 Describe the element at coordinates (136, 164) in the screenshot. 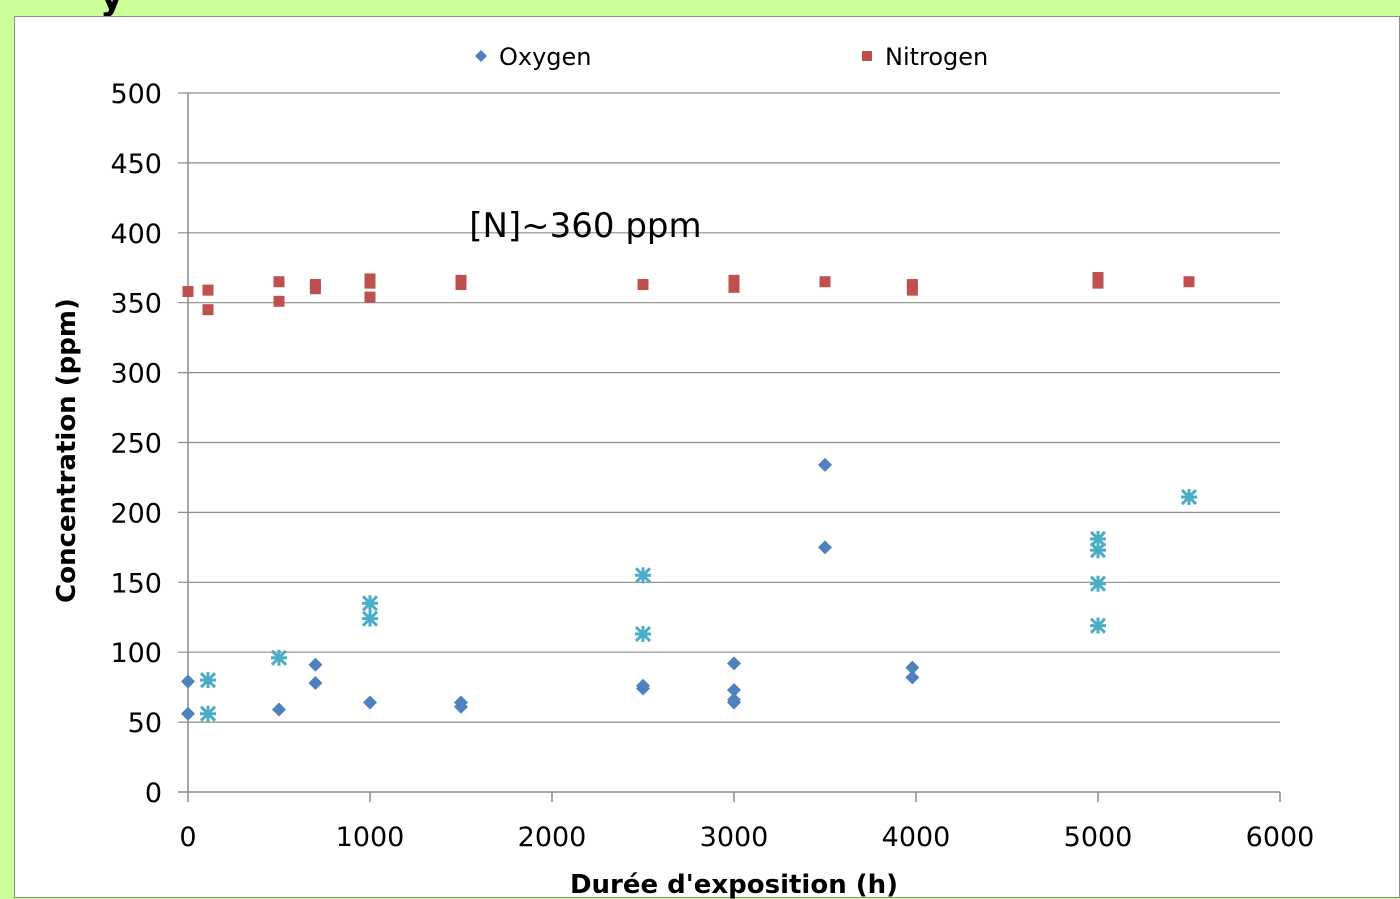

I see `y-tick-label: 450` at that location.